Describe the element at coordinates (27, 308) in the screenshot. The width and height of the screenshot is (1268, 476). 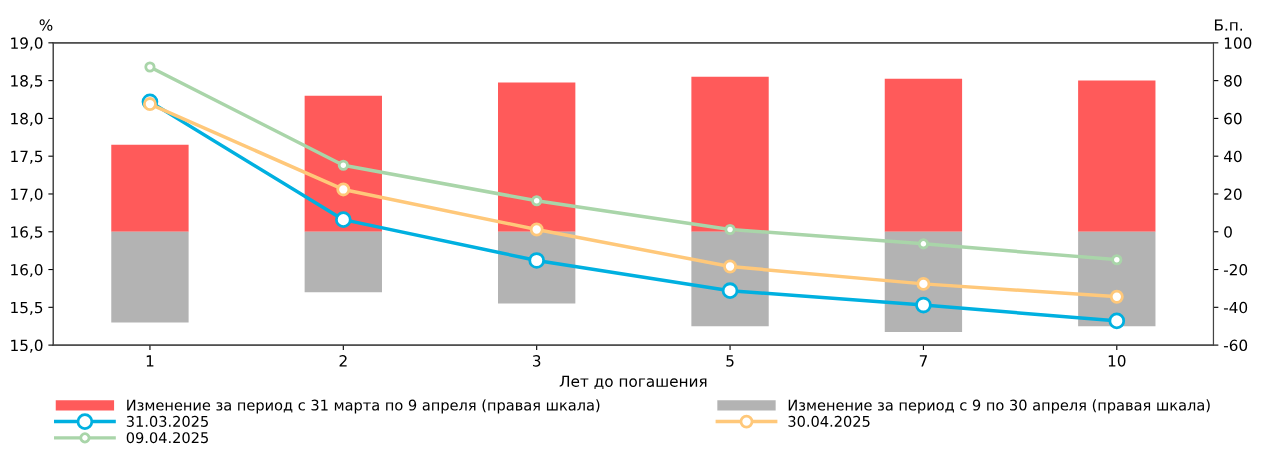
I see `y-tick-label: 15,5` at that location.